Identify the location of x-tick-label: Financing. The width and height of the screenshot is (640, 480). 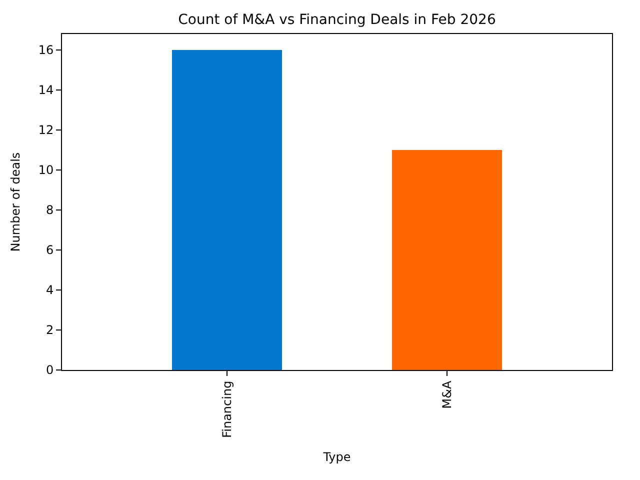
(227, 409).